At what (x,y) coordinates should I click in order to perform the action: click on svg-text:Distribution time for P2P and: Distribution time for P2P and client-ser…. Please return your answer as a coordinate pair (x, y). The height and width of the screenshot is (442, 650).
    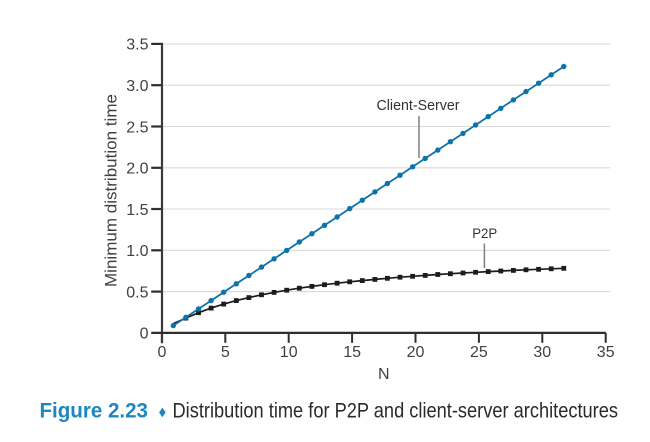
    Looking at the image, I should click on (396, 411).